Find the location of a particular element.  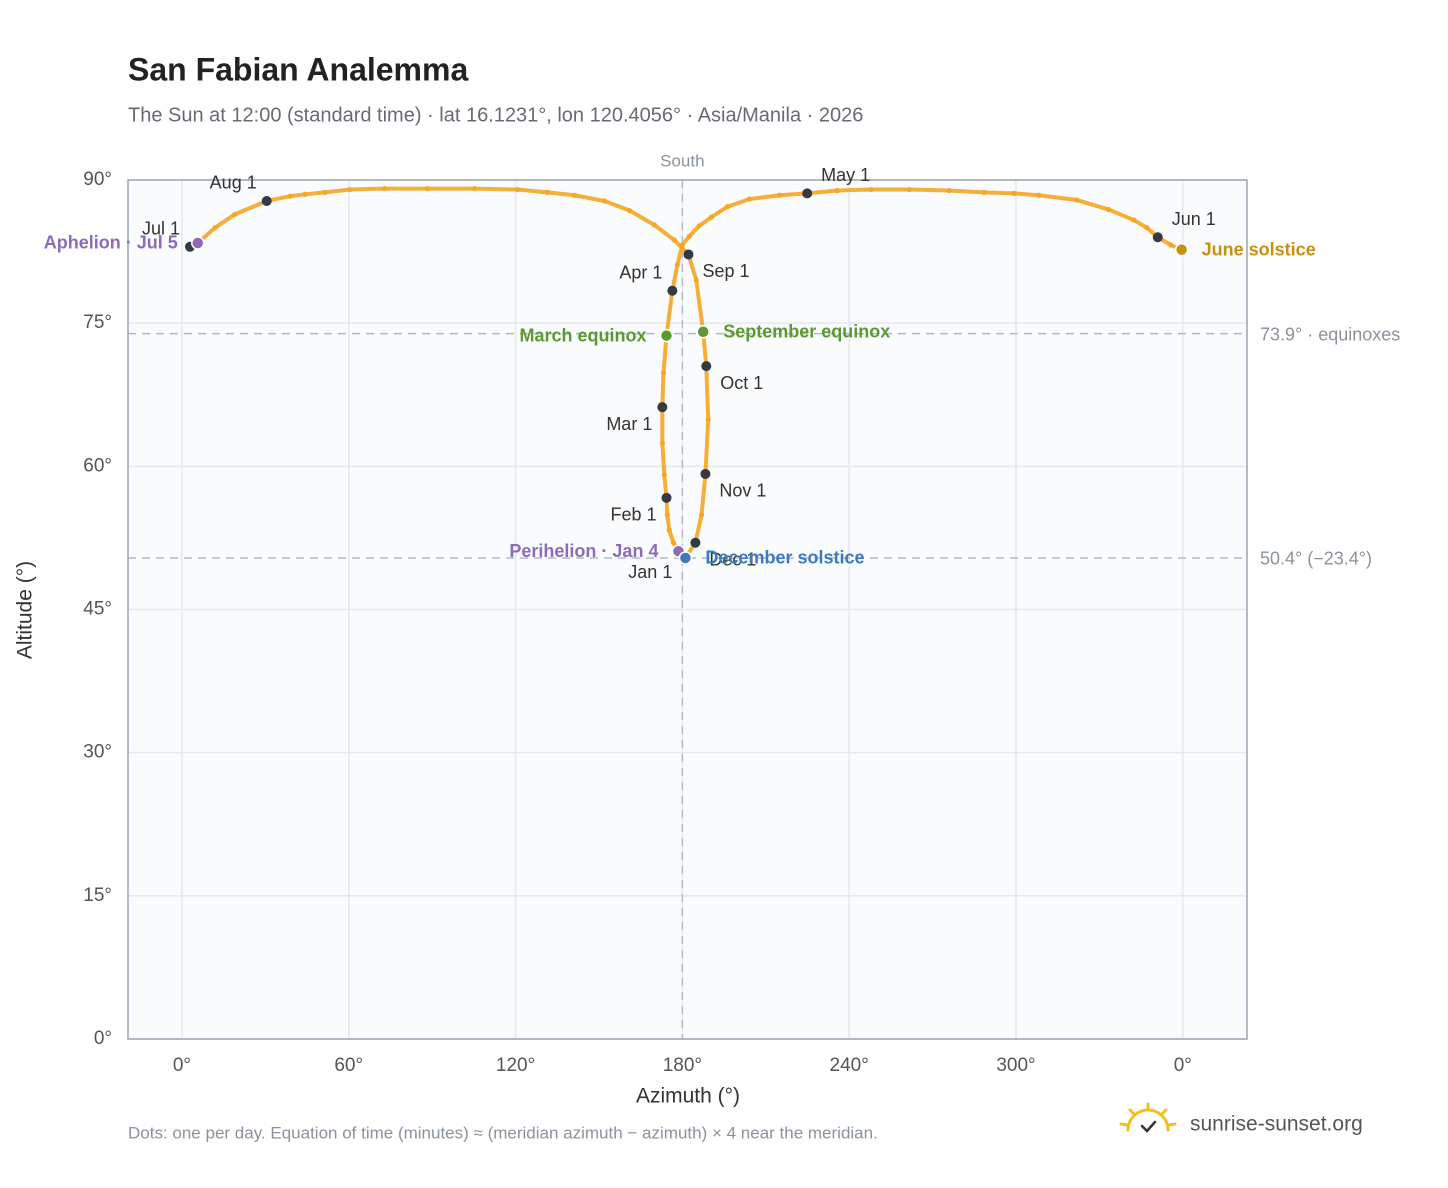

reference-label: 73.9° · equinoxes is located at coordinates (1330, 334).